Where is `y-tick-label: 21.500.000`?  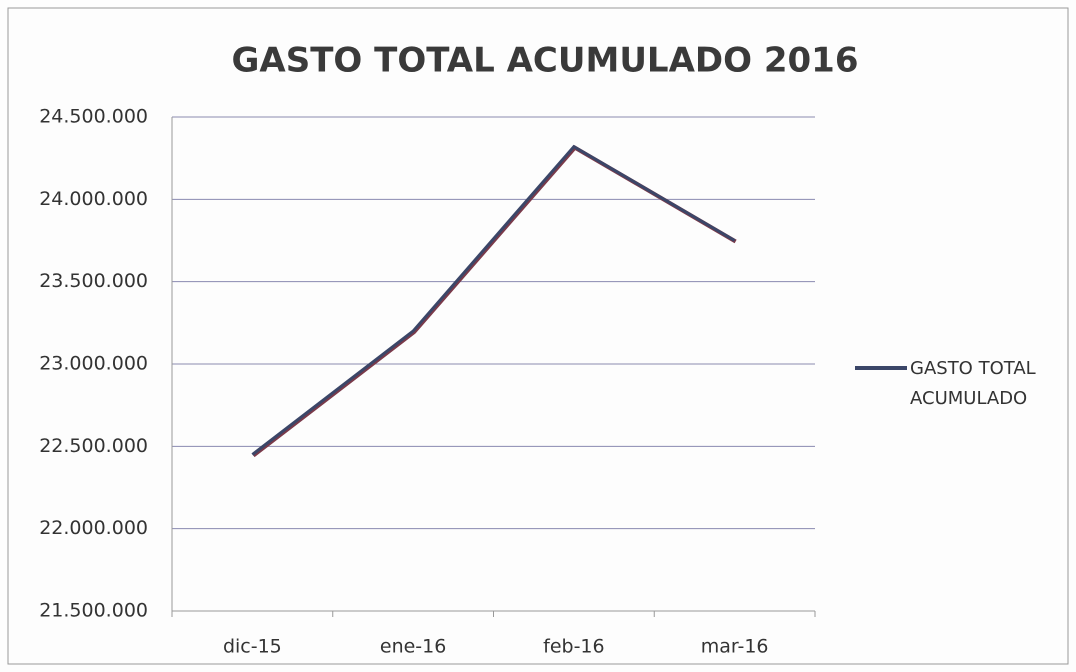 y-tick-label: 21.500.000 is located at coordinates (93, 611).